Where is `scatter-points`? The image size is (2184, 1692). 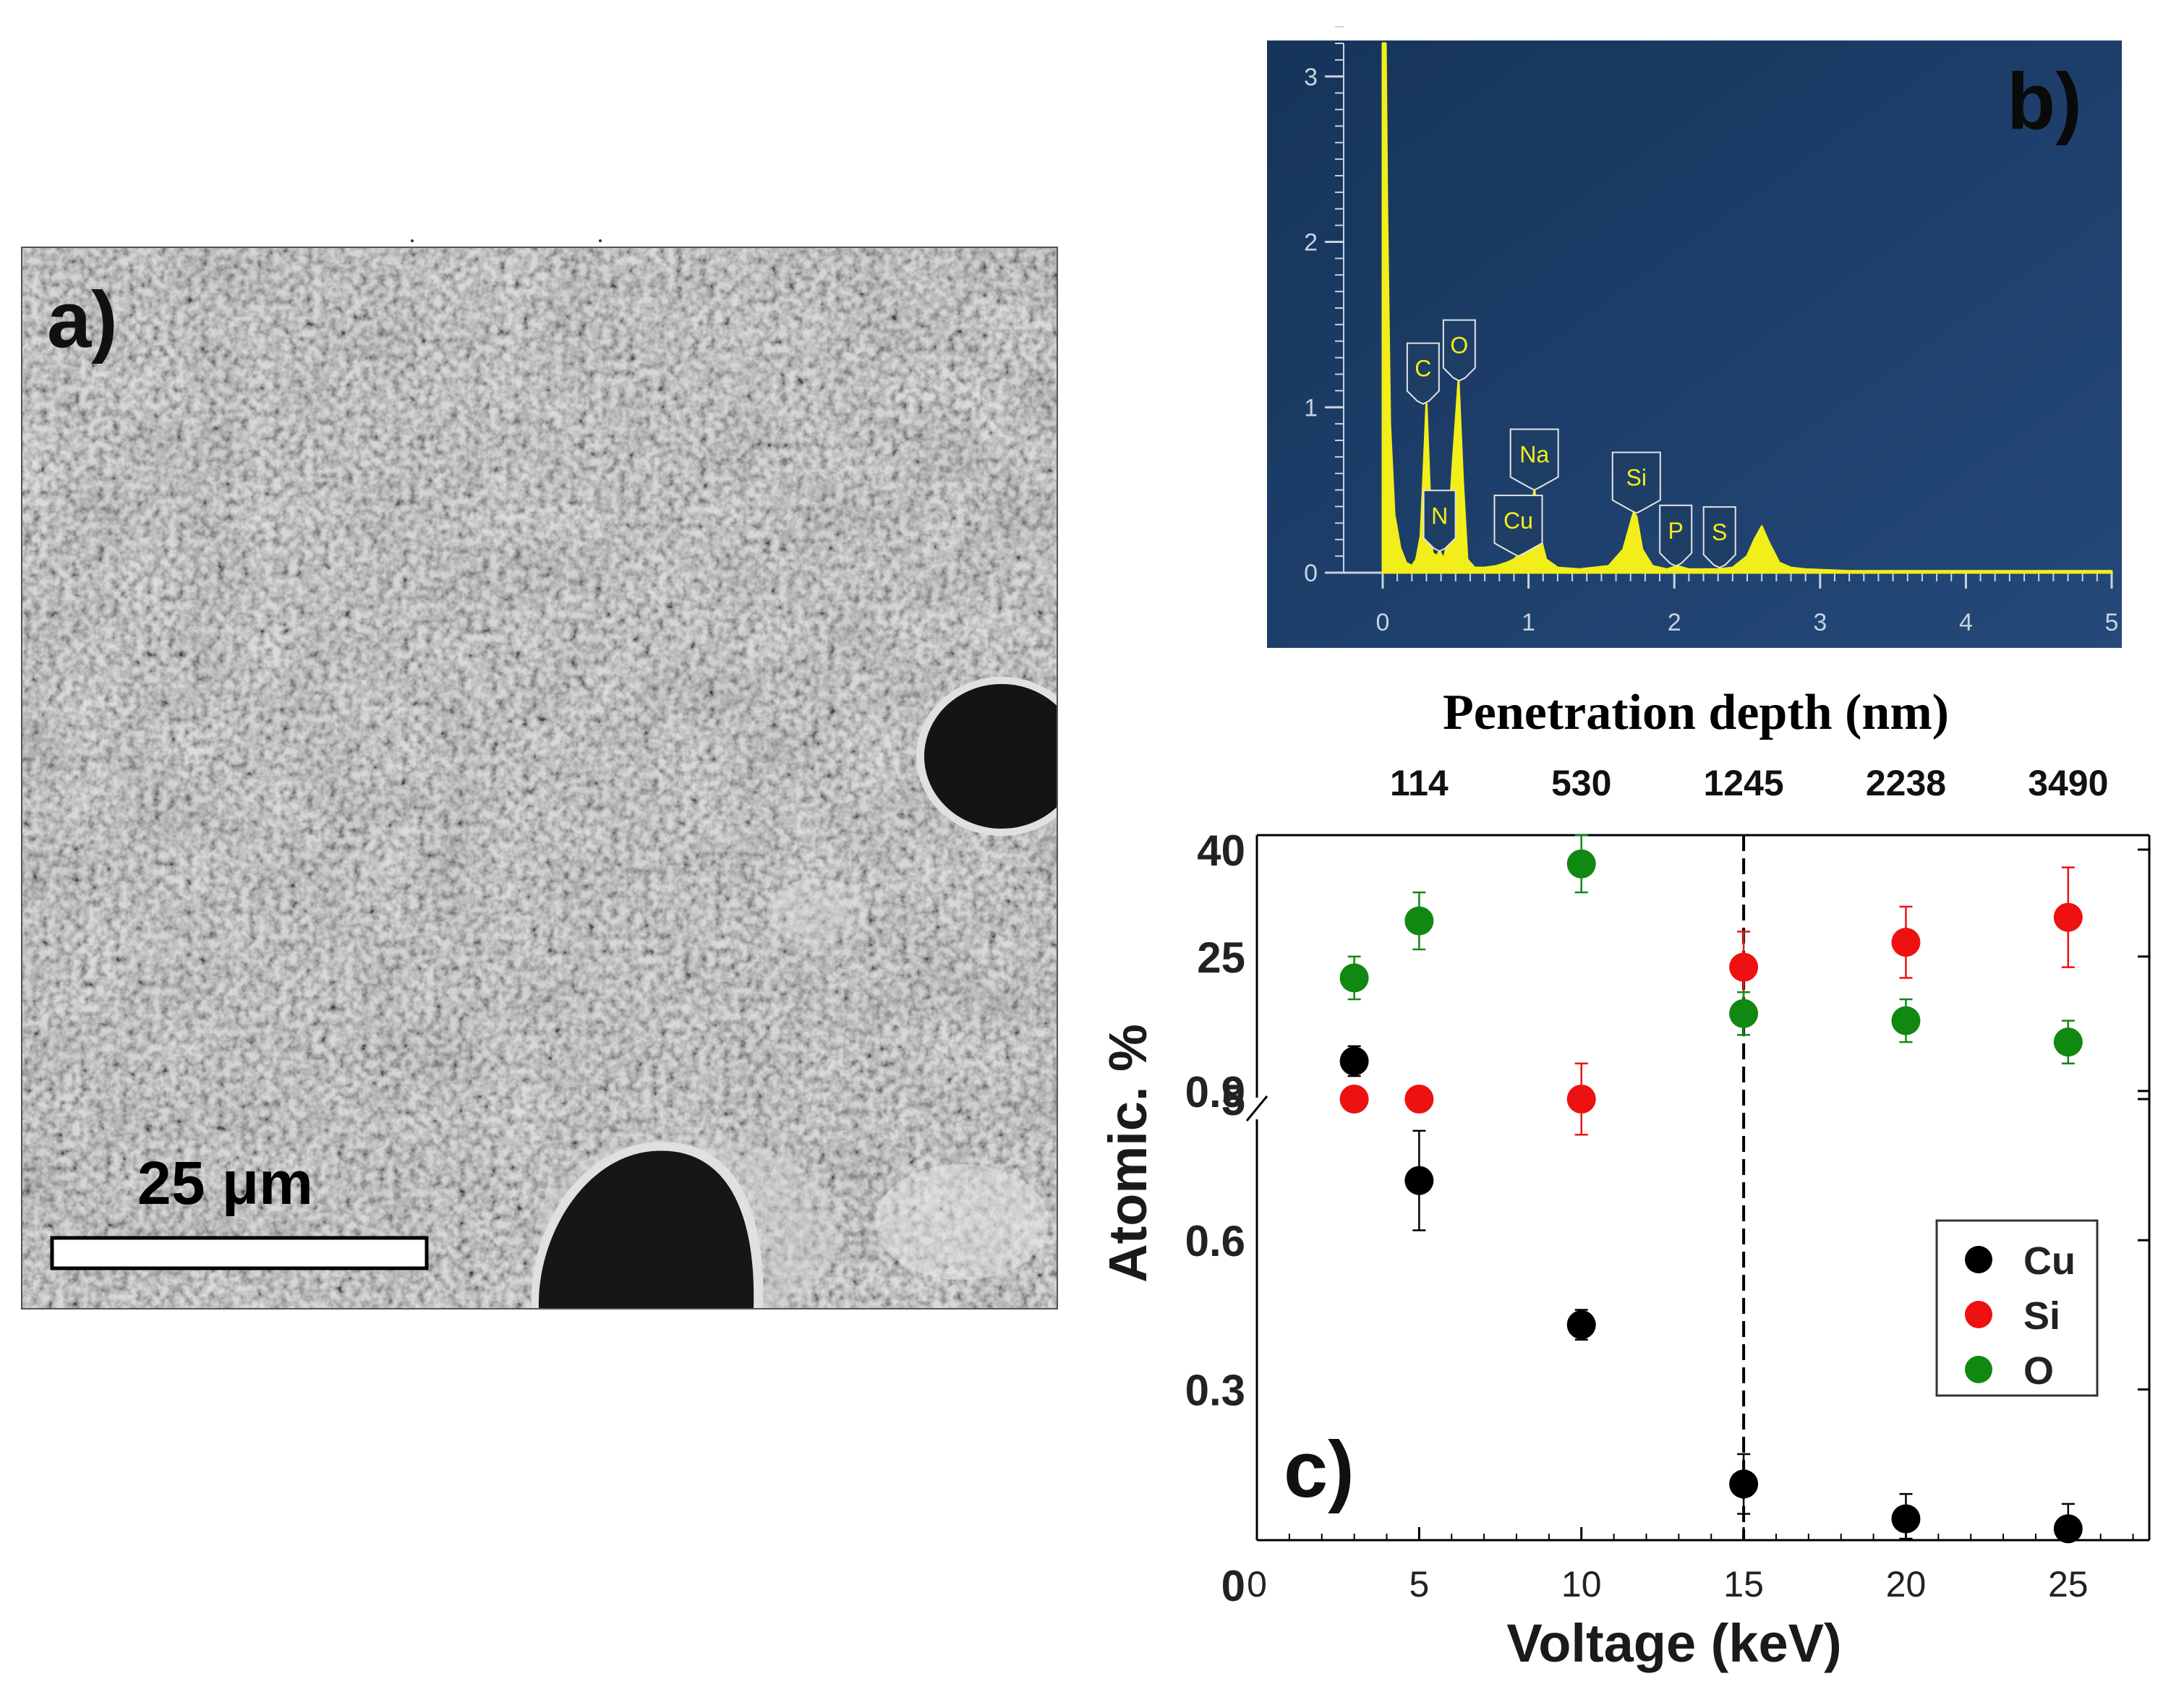 scatter-points is located at coordinates (1711, 1189).